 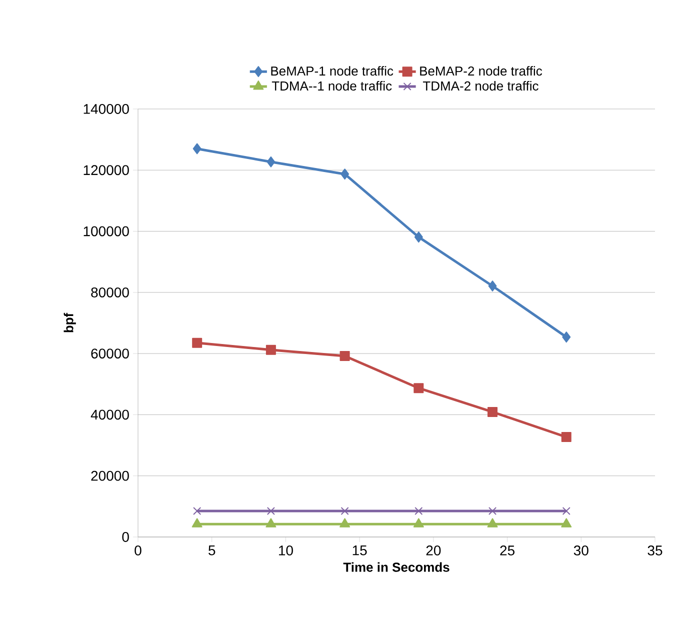 What do you see at coordinates (109, 415) in the screenshot?
I see `y-tick-label: 40000` at bounding box center [109, 415].